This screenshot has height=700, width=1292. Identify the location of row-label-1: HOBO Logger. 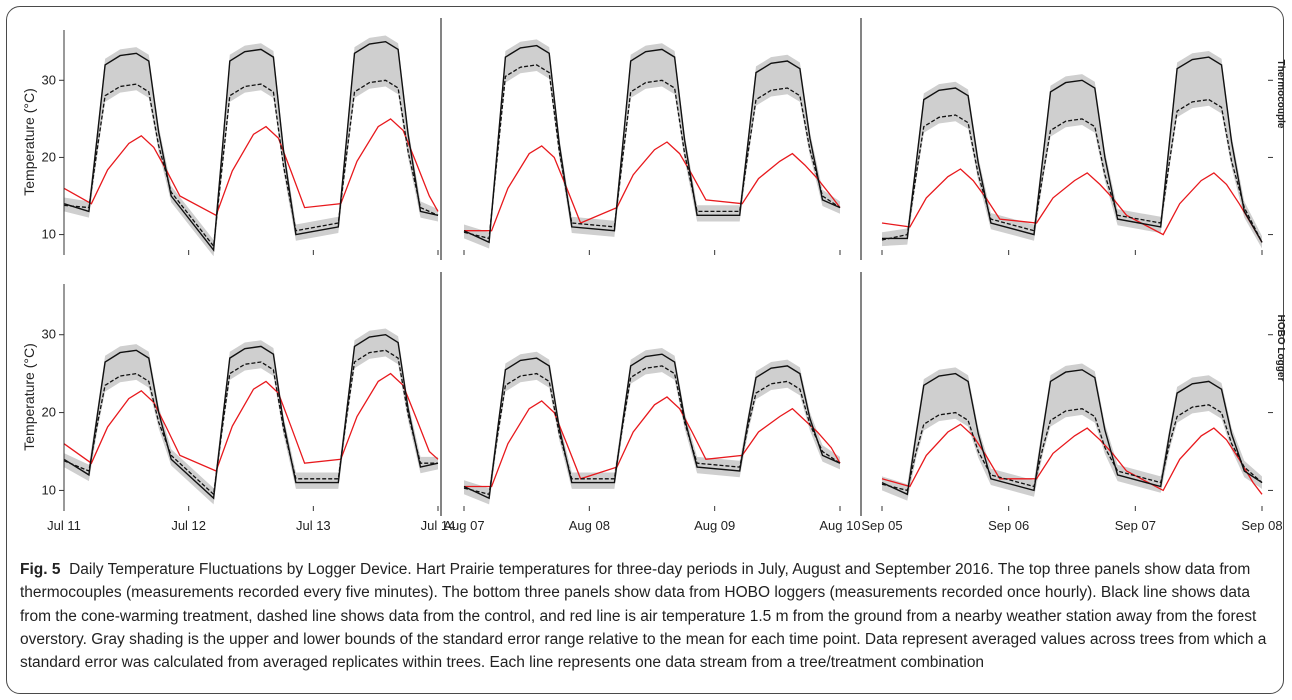
(1280, 348).